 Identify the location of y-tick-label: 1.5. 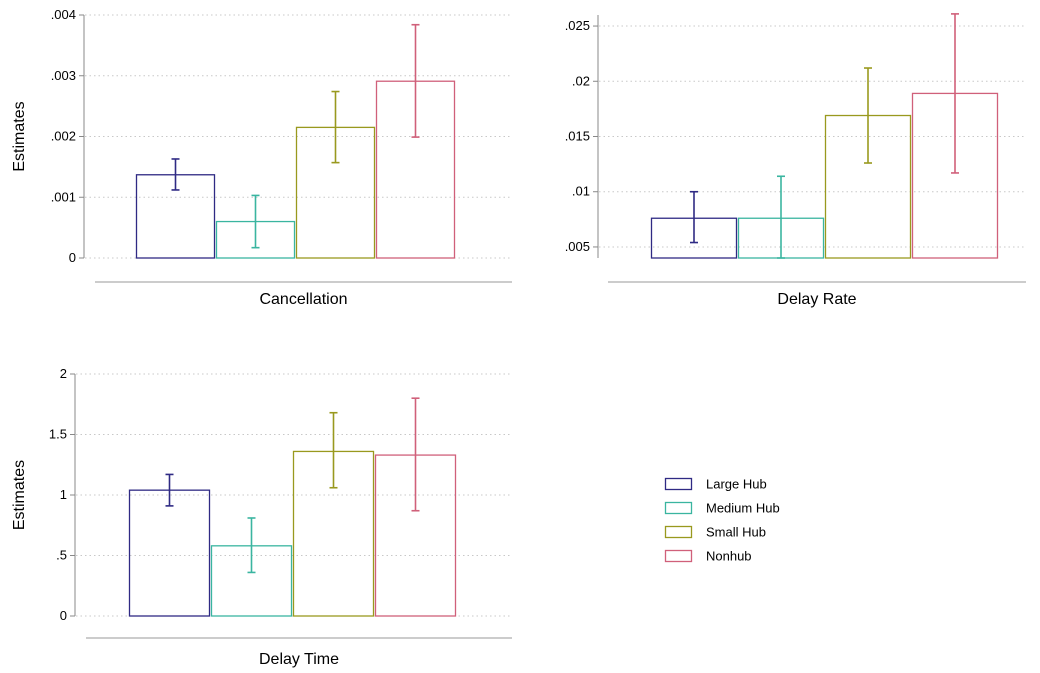
(58, 434).